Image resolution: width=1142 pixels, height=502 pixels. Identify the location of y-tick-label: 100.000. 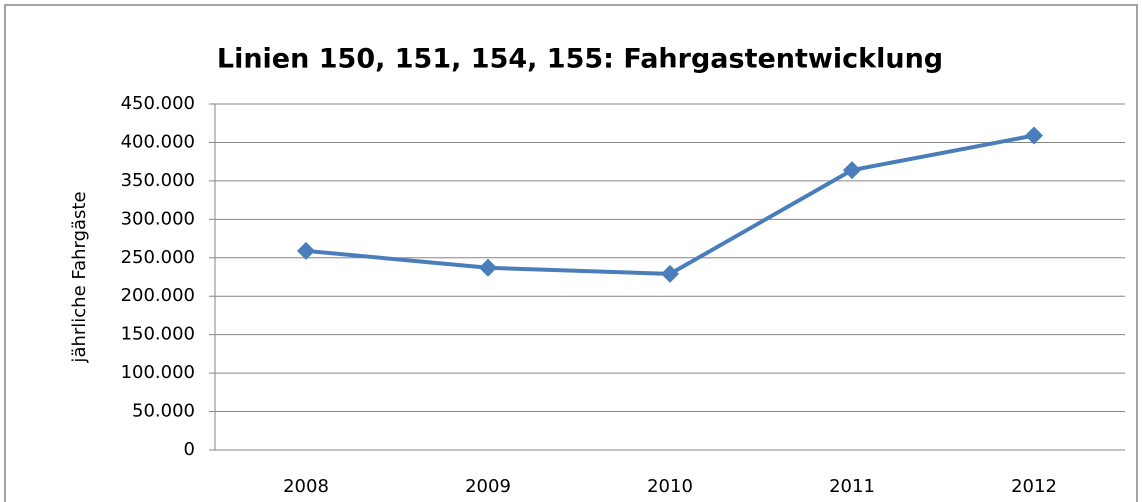
(158, 372).